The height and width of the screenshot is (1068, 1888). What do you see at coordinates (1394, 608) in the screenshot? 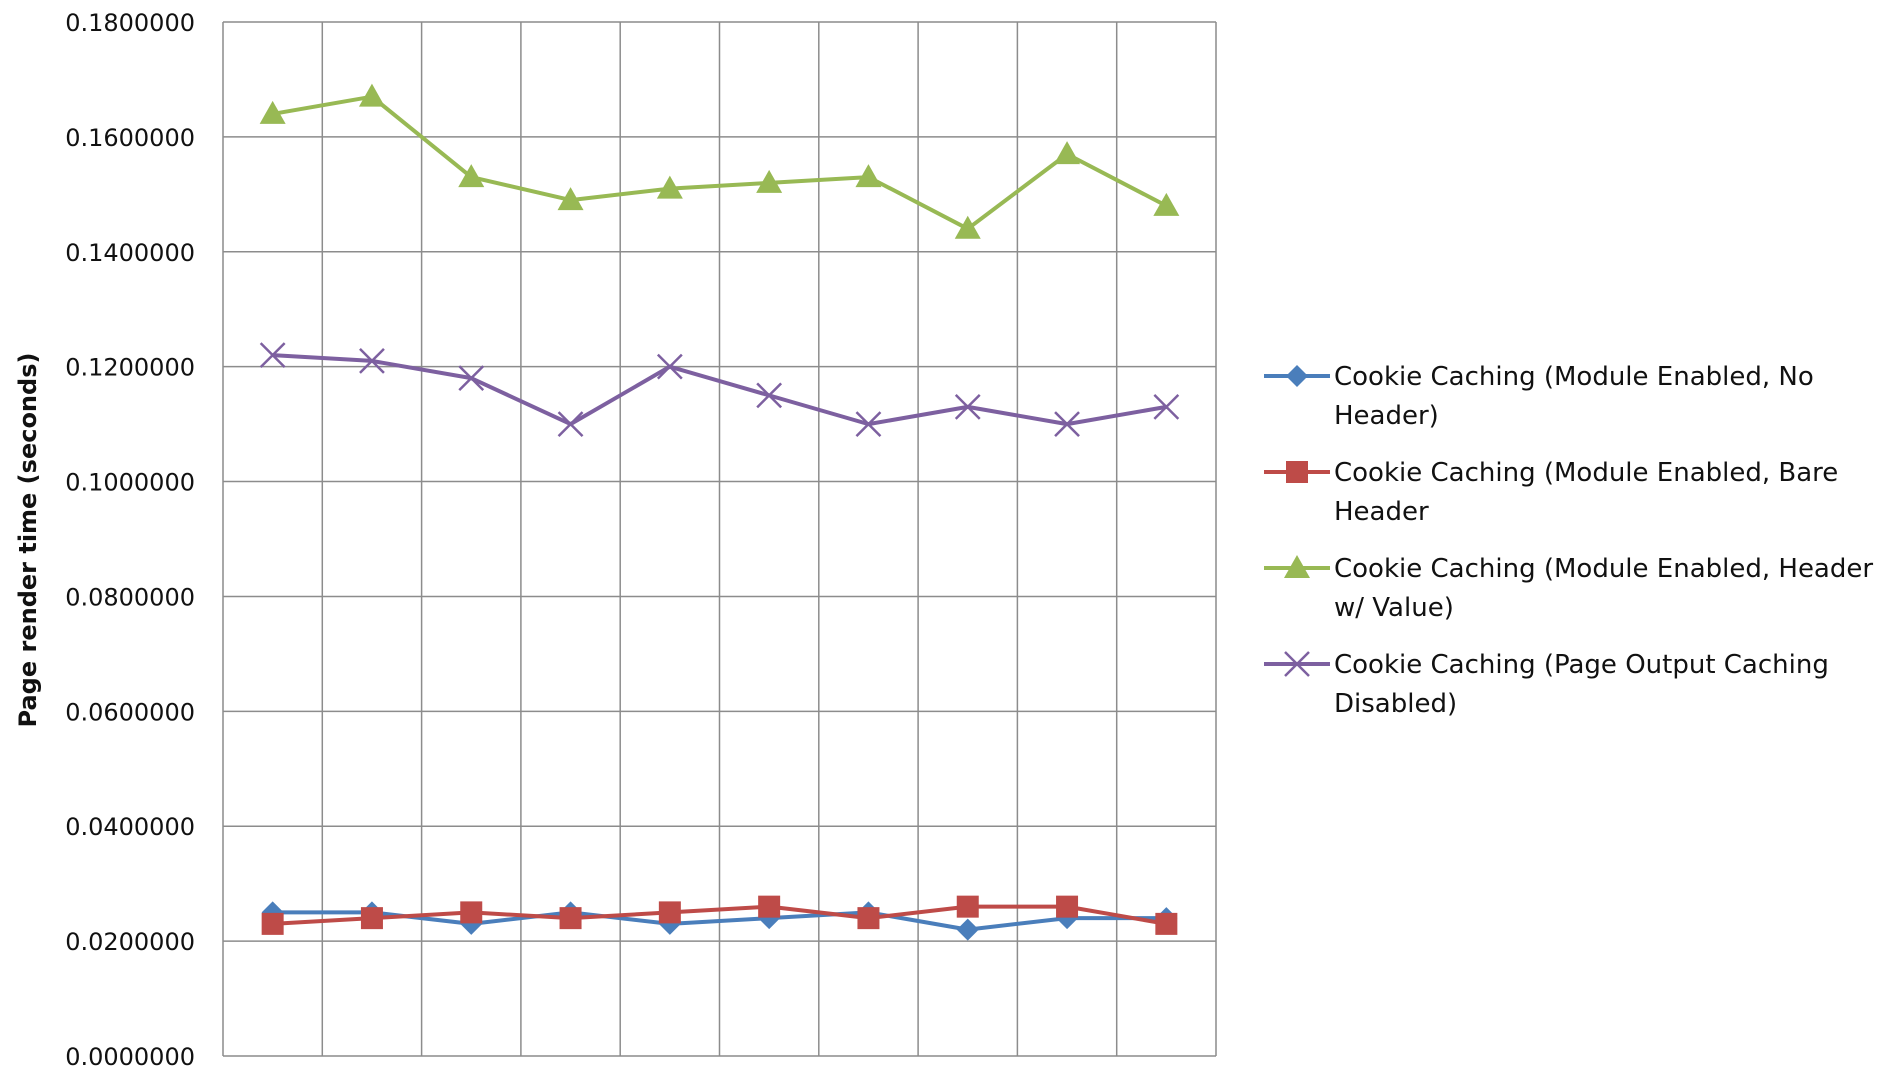
I see `legend-label: w/ Value)` at bounding box center [1394, 608].